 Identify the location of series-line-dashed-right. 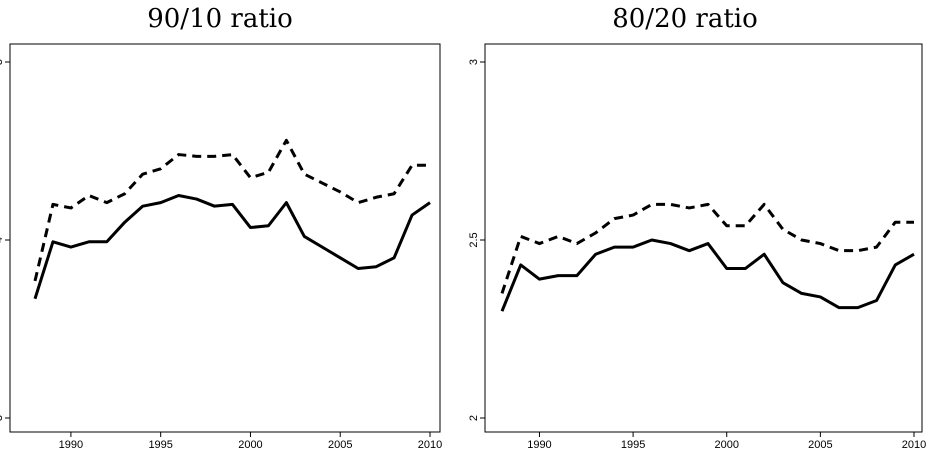
(707, 248).